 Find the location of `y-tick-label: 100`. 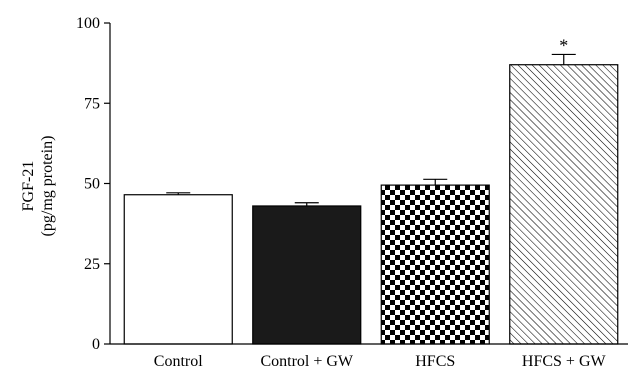

y-tick-label: 100 is located at coordinates (88, 23).